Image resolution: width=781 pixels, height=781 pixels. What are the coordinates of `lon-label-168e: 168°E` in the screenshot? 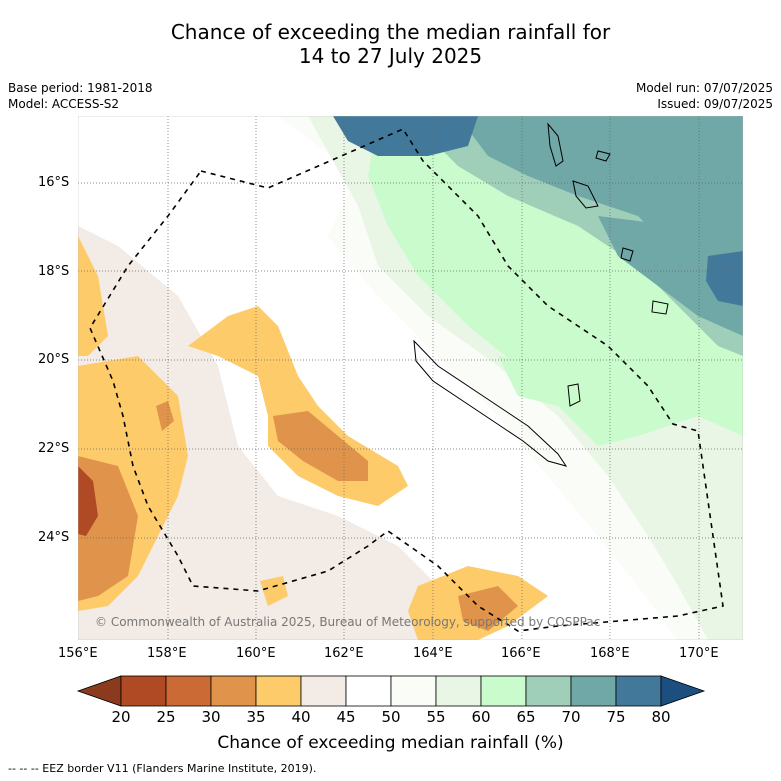 It's located at (610, 653).